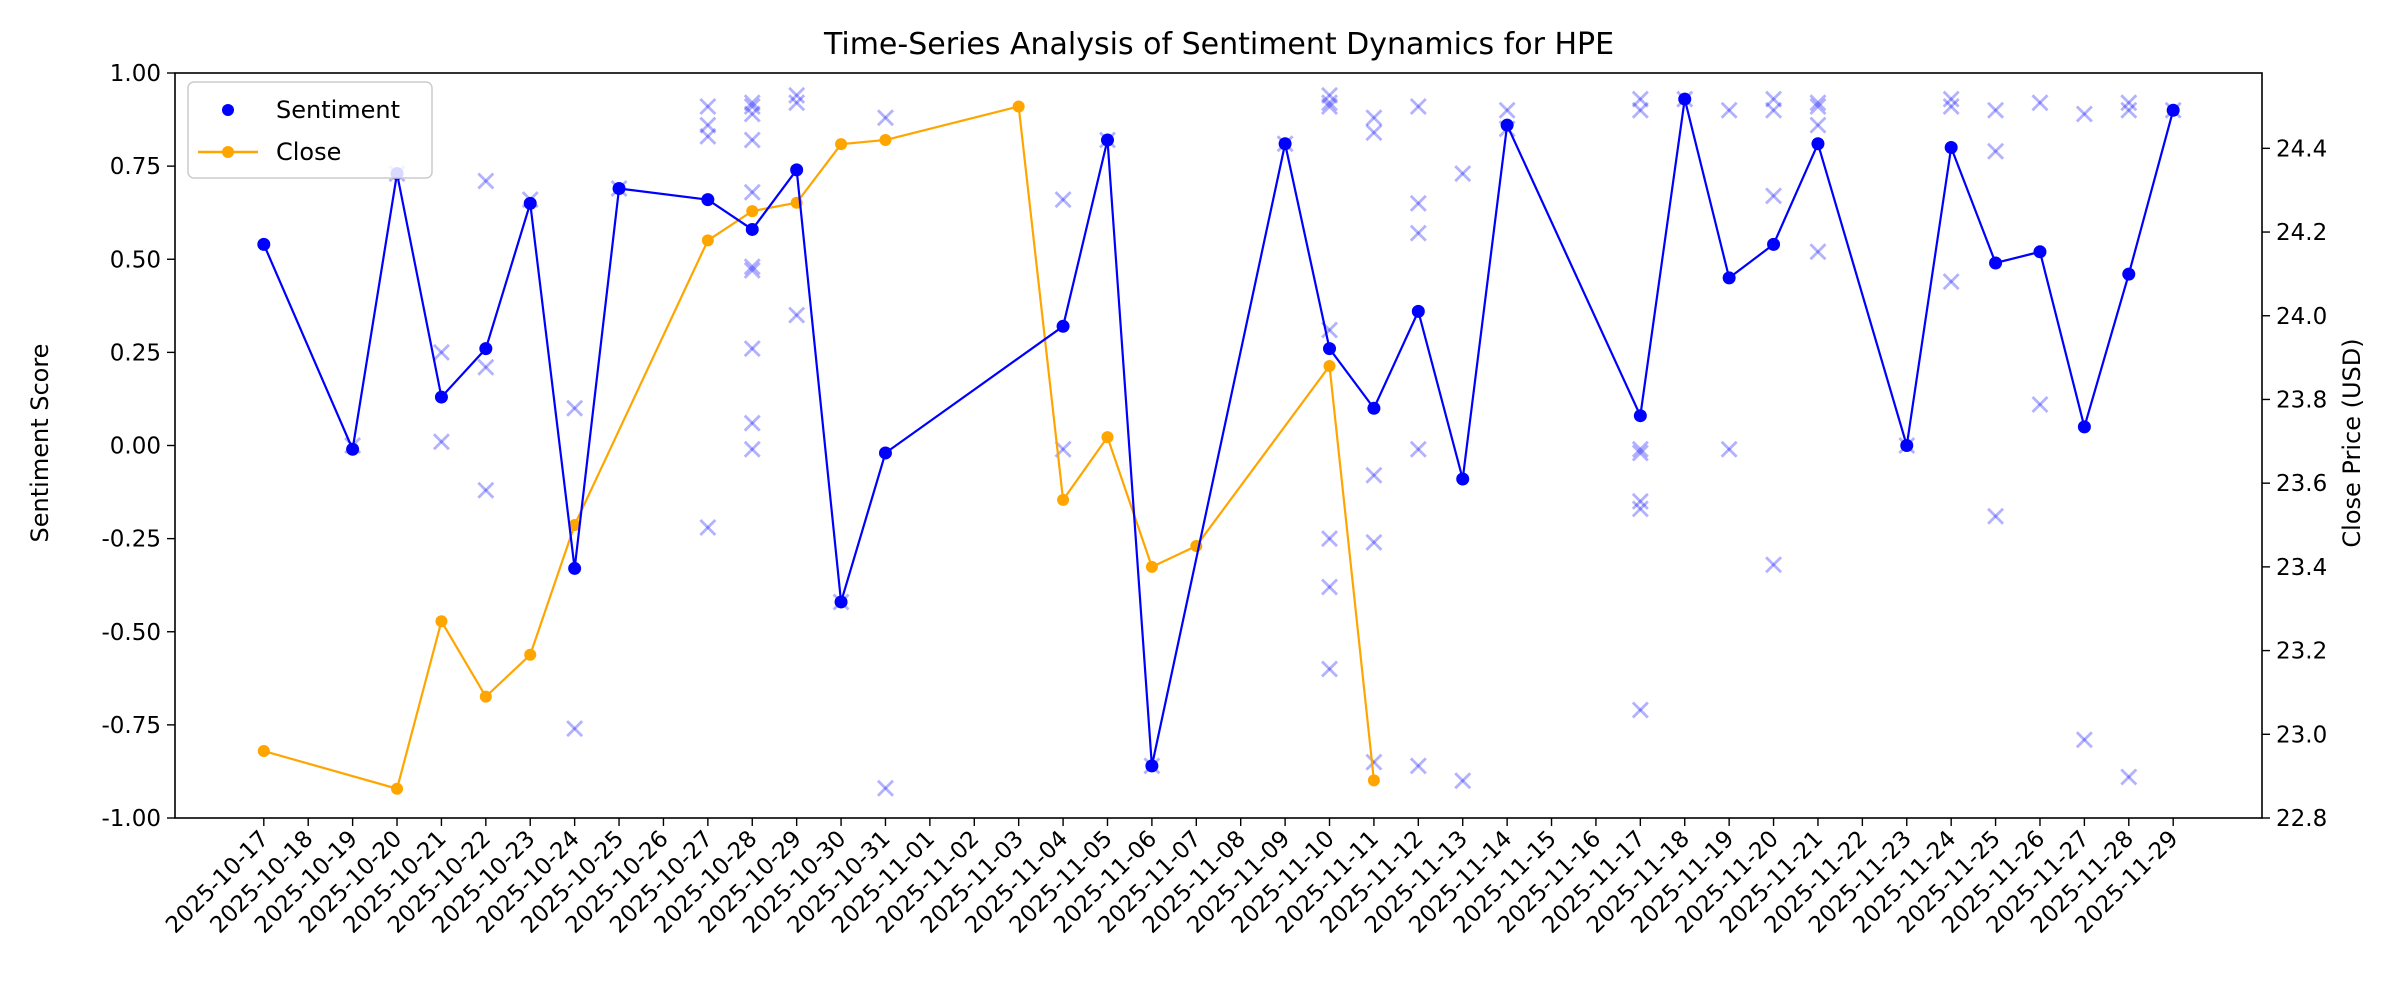 The height and width of the screenshot is (1000, 2400). I want to click on y2-tick-label: 22.8, so click(2301, 819).